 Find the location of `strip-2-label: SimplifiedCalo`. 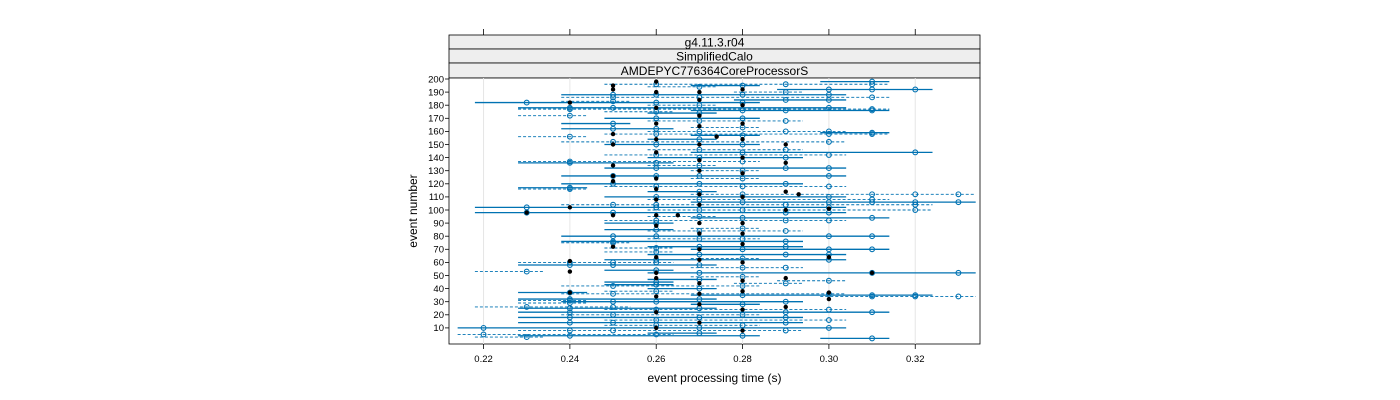

strip-2-label: SimplifiedCalo is located at coordinates (714, 57).